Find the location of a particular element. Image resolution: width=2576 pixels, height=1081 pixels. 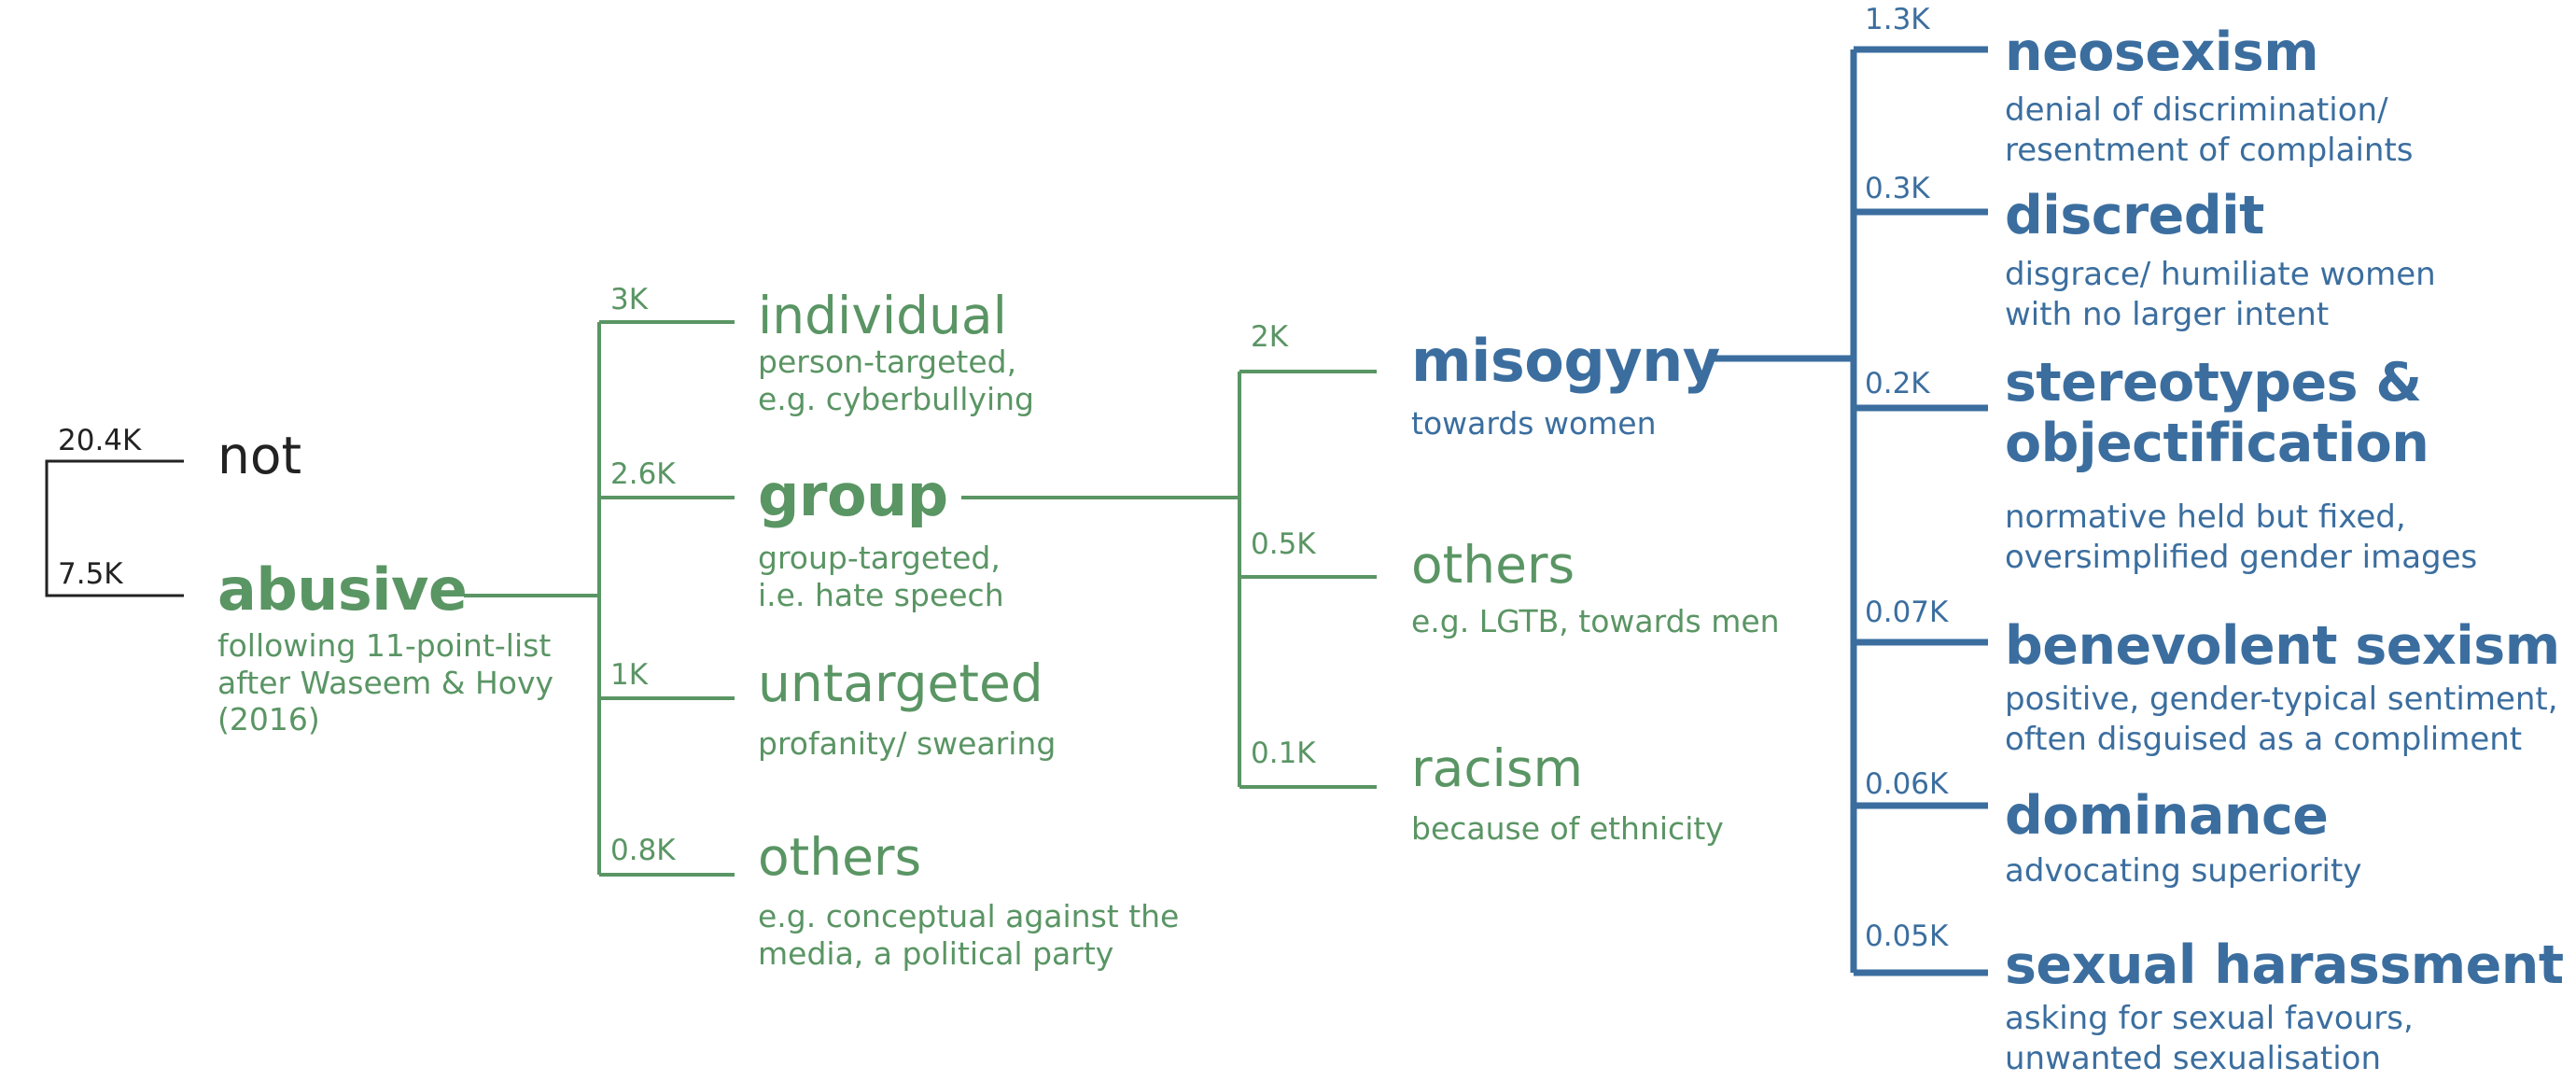

count-others-abusive: 0.8K is located at coordinates (643, 850).